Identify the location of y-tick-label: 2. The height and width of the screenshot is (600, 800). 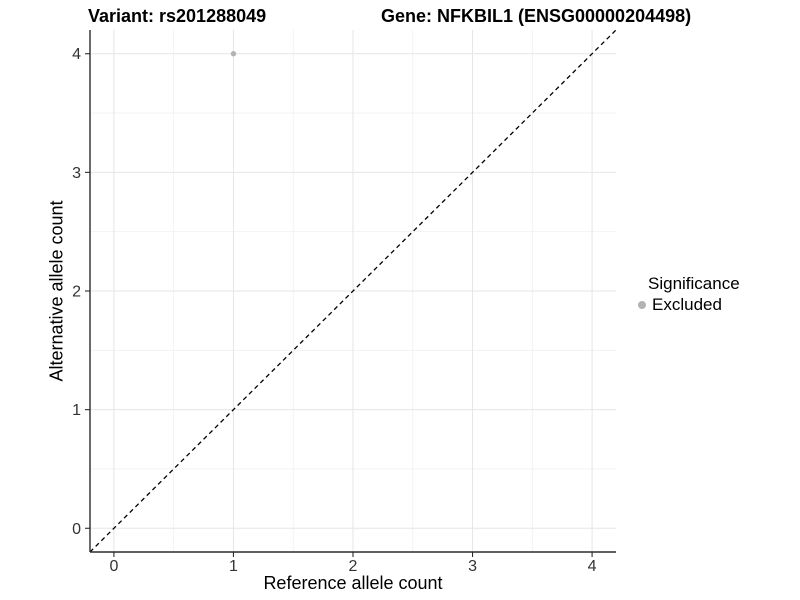
(76, 292).